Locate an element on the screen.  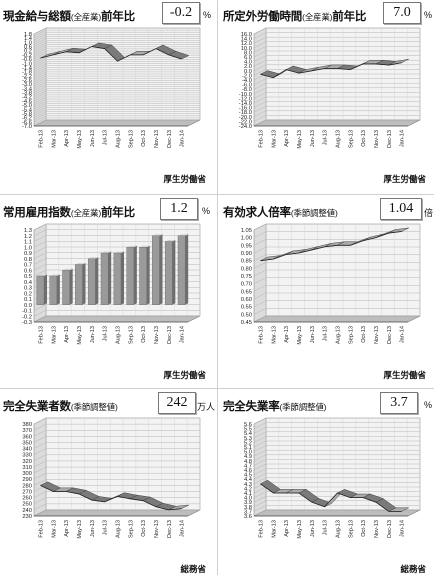
value-unit: 倍 is located at coordinates (428, 212).